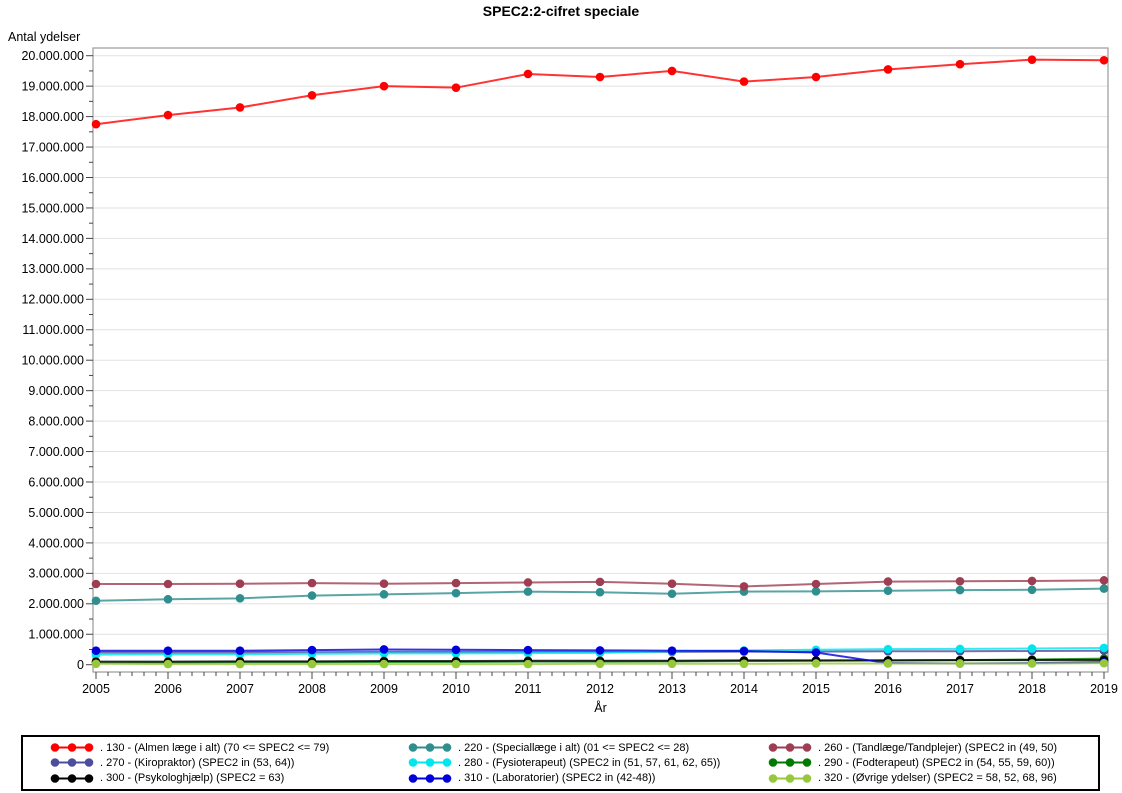 The image size is (1122, 793). What do you see at coordinates (888, 689) in the screenshot?
I see `x-tick-label: 2016` at bounding box center [888, 689].